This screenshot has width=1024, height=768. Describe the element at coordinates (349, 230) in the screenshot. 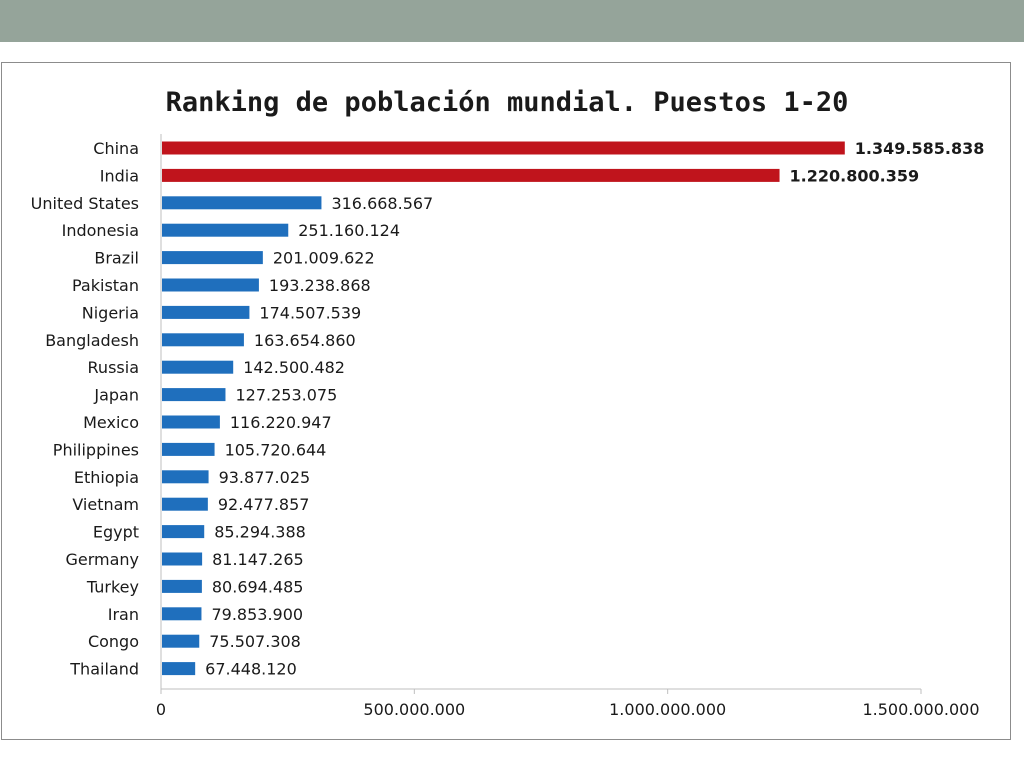

I see `value-label: 251.160.124` at that location.